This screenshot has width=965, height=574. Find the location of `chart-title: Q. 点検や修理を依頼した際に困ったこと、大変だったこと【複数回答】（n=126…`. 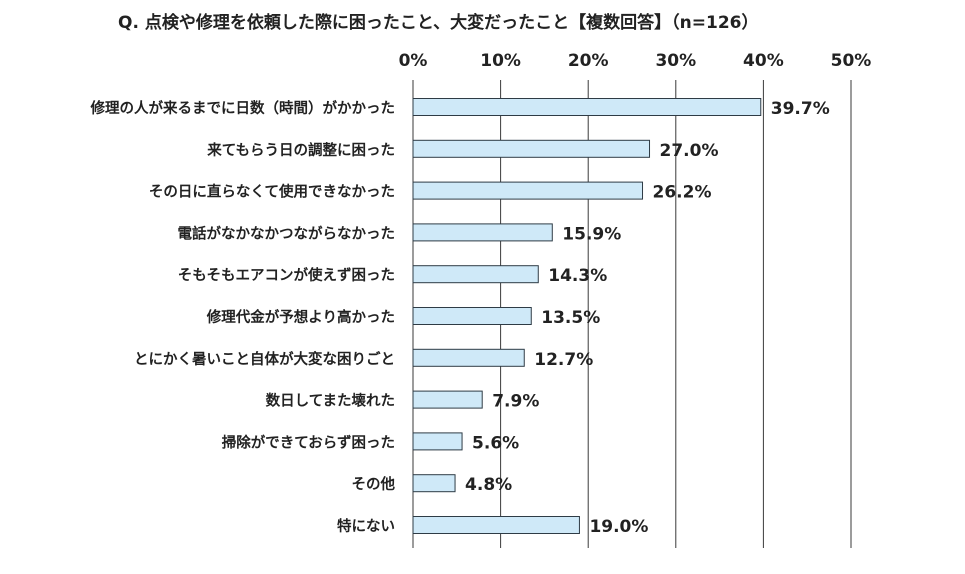

chart-title: Q. 点検や修理を依頼した際に困ったこと、大変だったこと【複数回答】（n=126… is located at coordinates (438, 23).